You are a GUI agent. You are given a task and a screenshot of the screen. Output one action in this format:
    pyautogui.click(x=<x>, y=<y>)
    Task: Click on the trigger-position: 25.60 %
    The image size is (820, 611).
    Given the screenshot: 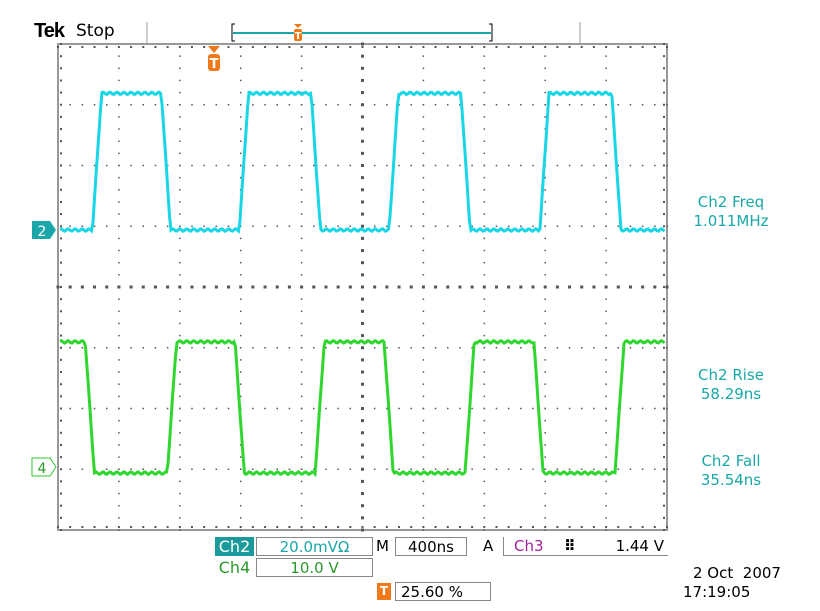 What is the action you would take?
    pyautogui.click(x=443, y=591)
    